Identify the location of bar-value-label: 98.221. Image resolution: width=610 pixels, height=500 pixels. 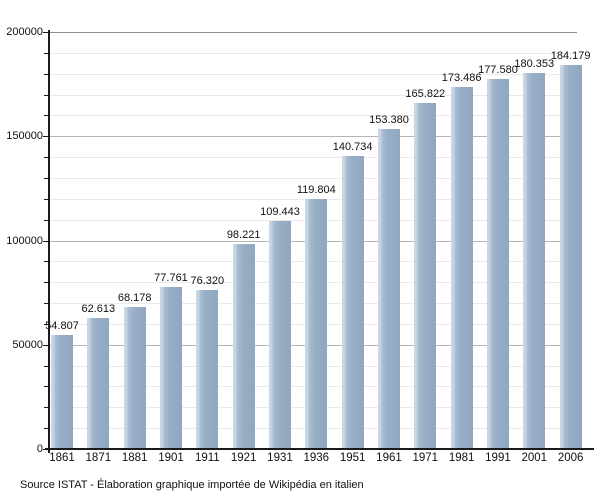
(243, 235).